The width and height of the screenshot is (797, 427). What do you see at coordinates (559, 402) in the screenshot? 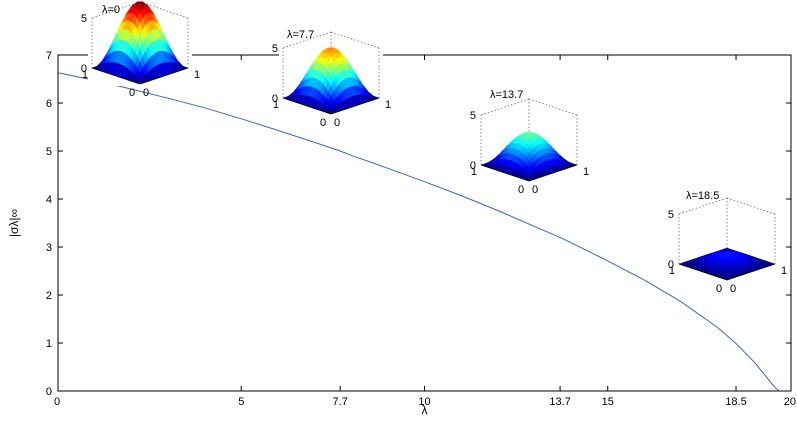
I see `x-tick-label: 13.7` at bounding box center [559, 402].